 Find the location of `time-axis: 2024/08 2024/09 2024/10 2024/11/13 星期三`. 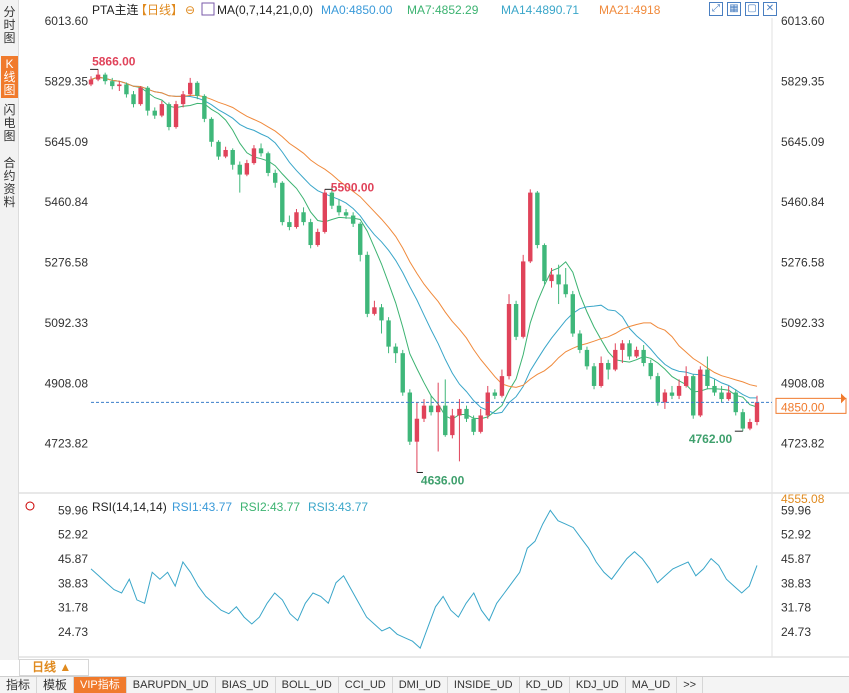

time-axis: 2024/08 2024/09 2024/10 2024/11/13 星期三 is located at coordinates (446, 659).